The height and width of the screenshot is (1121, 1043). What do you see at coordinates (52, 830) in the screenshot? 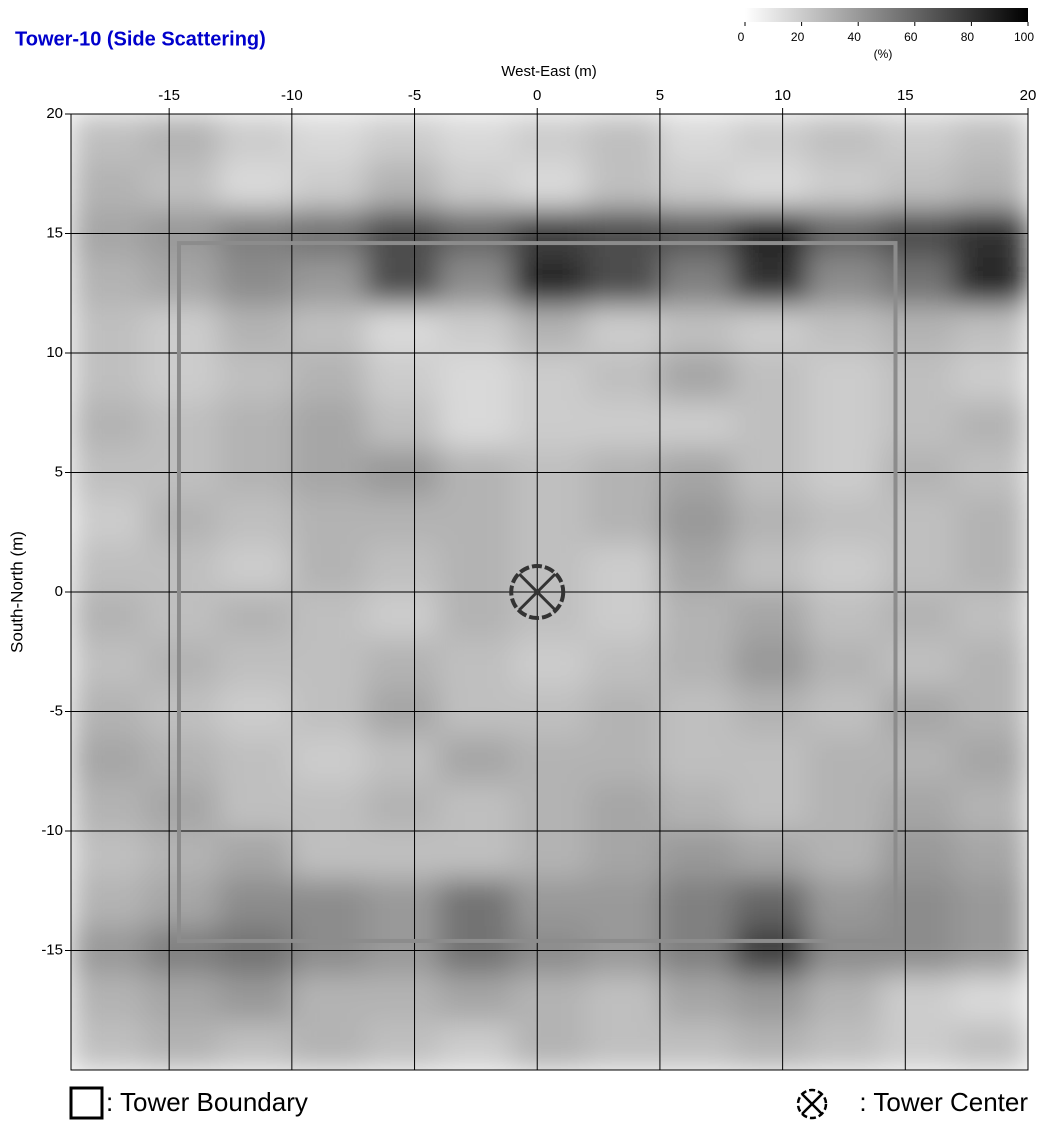
I see `y-tick-label: -10` at bounding box center [52, 830].